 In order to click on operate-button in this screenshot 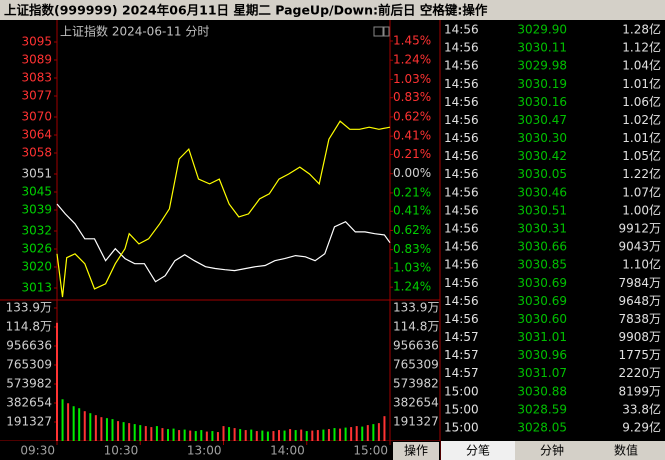, I will do `click(416, 451)`.